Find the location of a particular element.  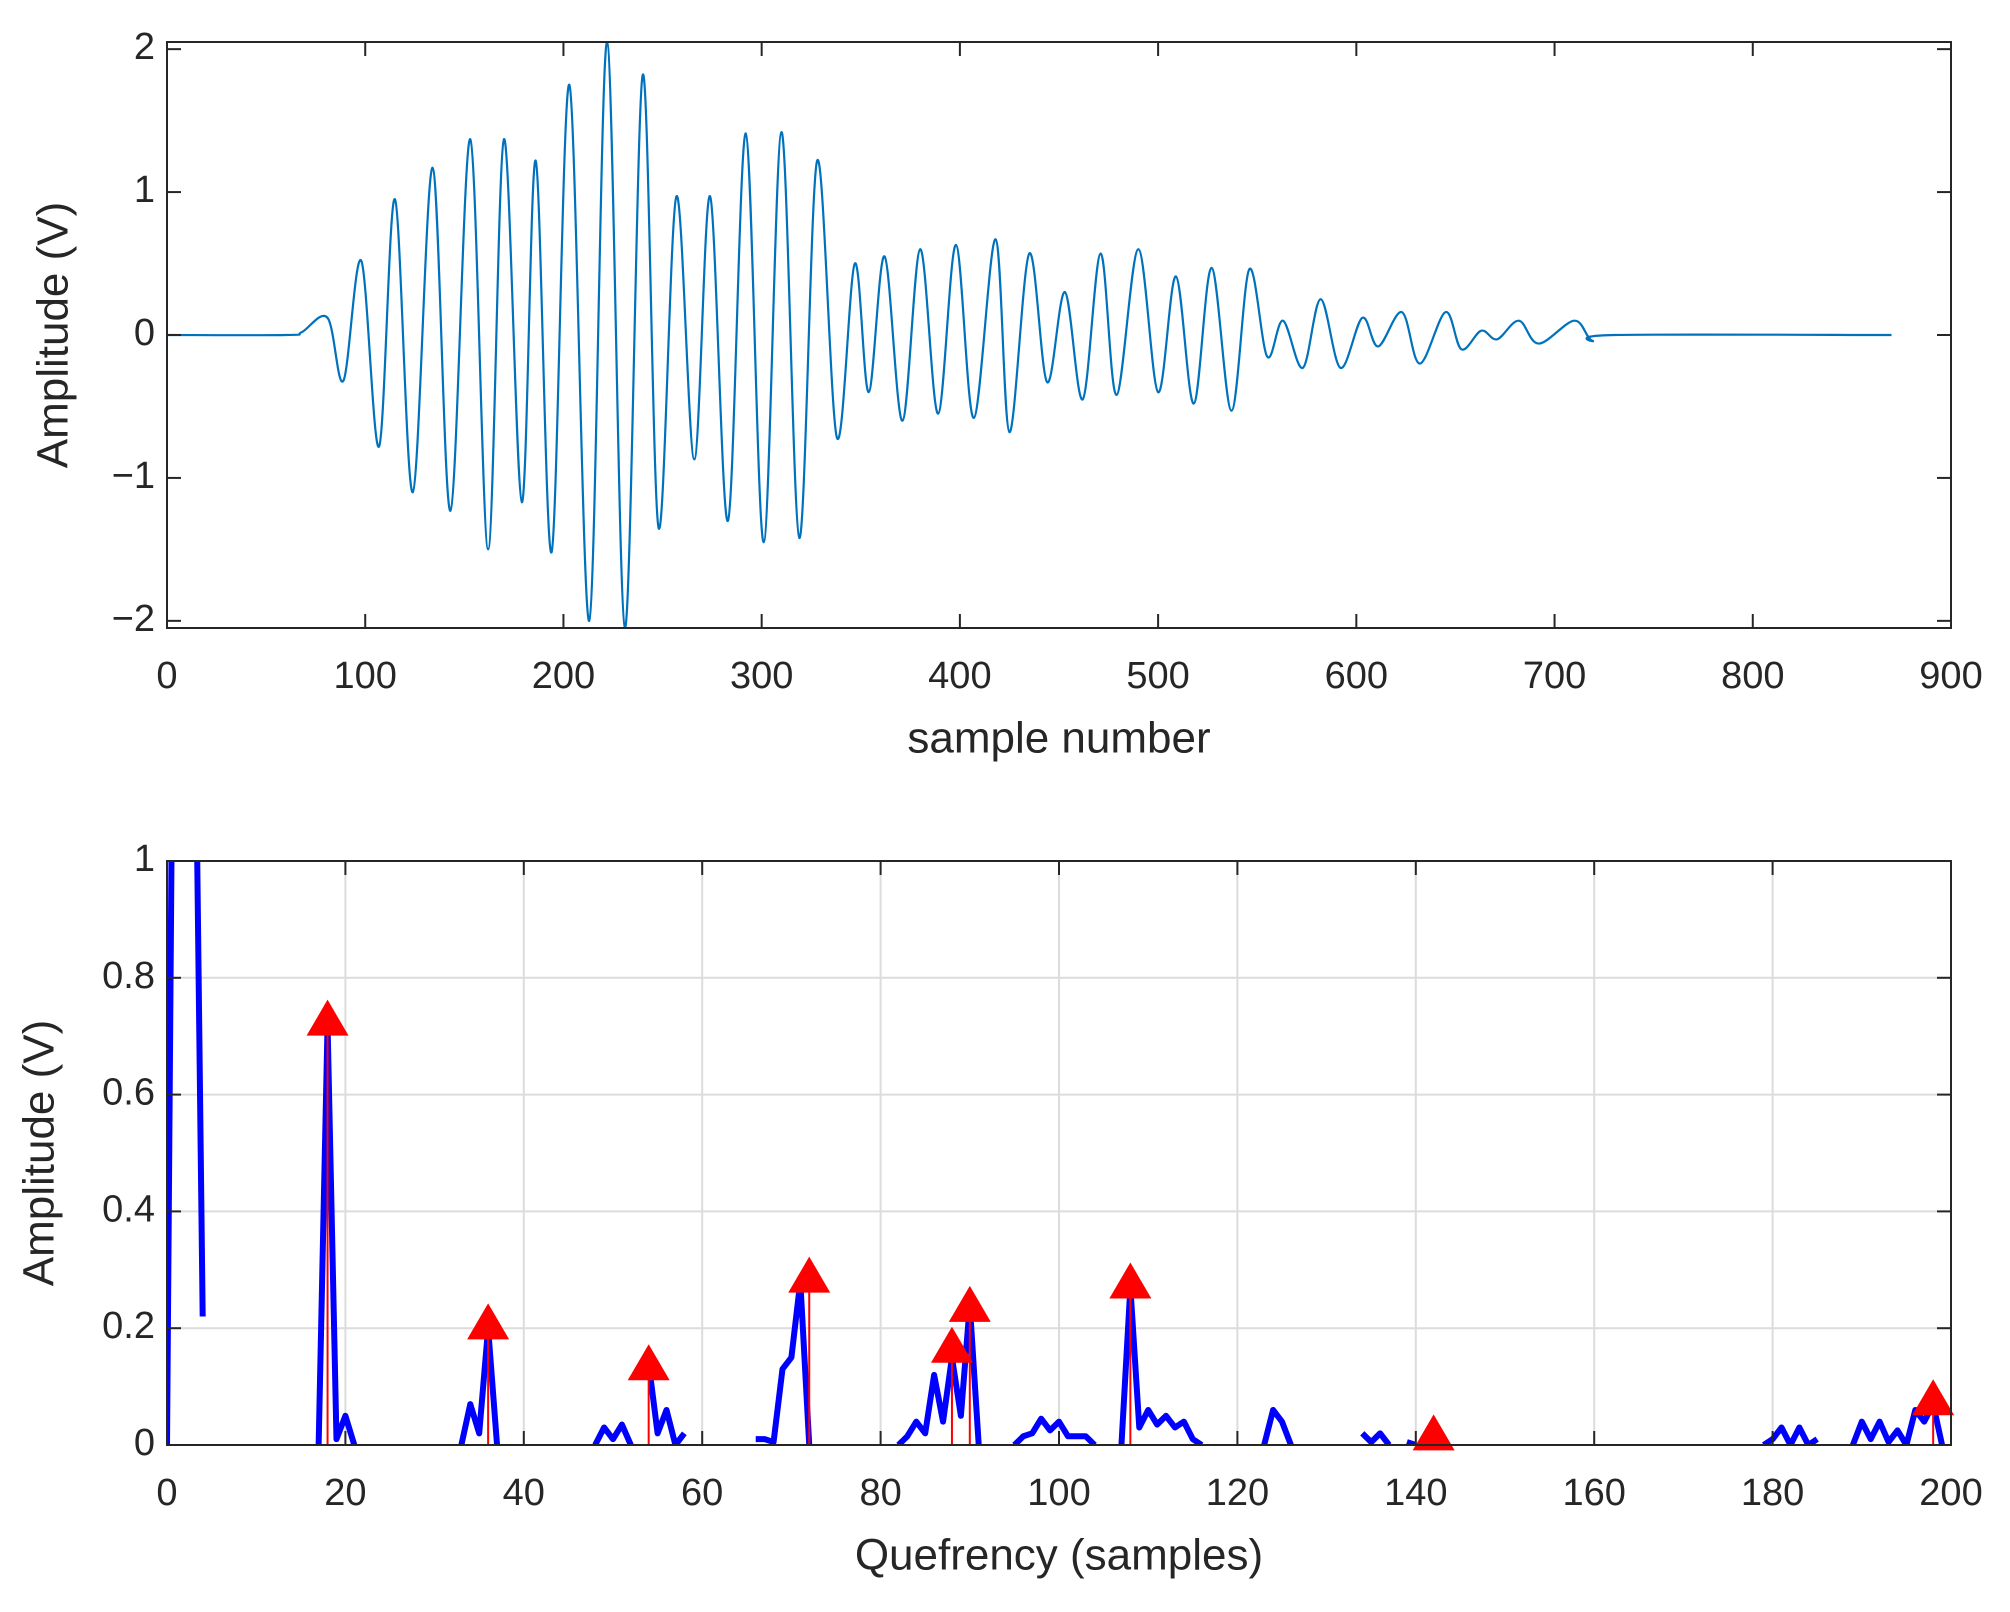

x-tick-label: 500 is located at coordinates (1157, 676).